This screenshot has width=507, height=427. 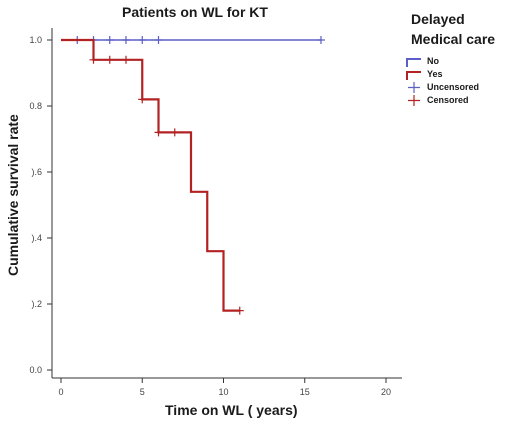 What do you see at coordinates (35, 370) in the screenshot?
I see `y-tick-label: 0.0` at bounding box center [35, 370].